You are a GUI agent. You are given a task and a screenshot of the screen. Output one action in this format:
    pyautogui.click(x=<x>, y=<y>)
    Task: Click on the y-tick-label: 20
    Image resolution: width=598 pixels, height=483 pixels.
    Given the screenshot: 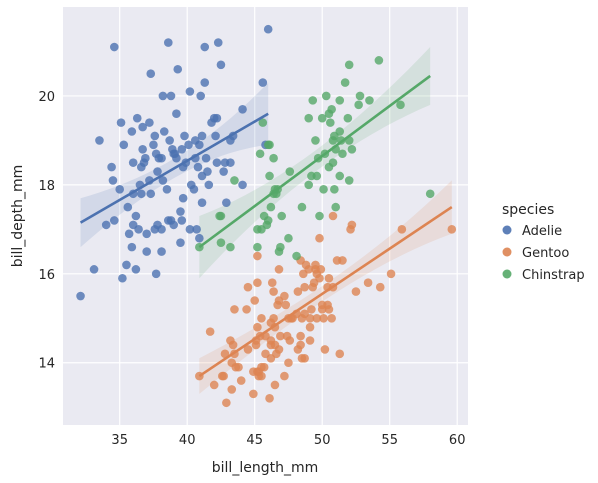 What is the action you would take?
    pyautogui.click(x=46, y=97)
    